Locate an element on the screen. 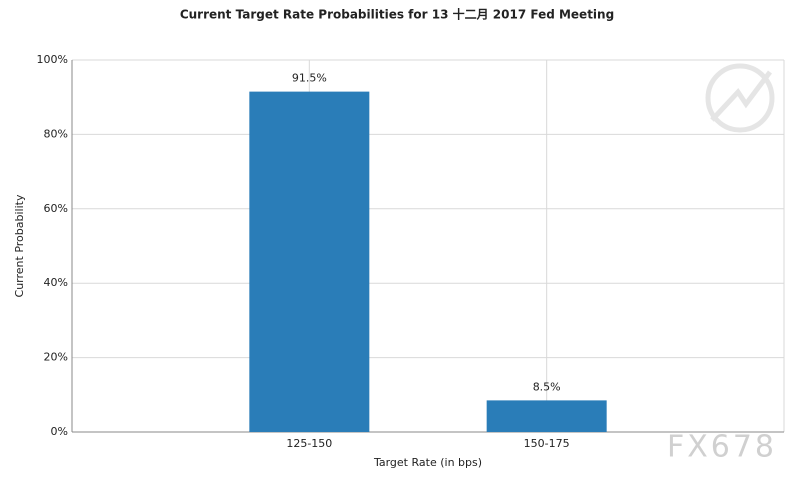 The image size is (802, 483). x-tick-label: 125-150 is located at coordinates (309, 443).